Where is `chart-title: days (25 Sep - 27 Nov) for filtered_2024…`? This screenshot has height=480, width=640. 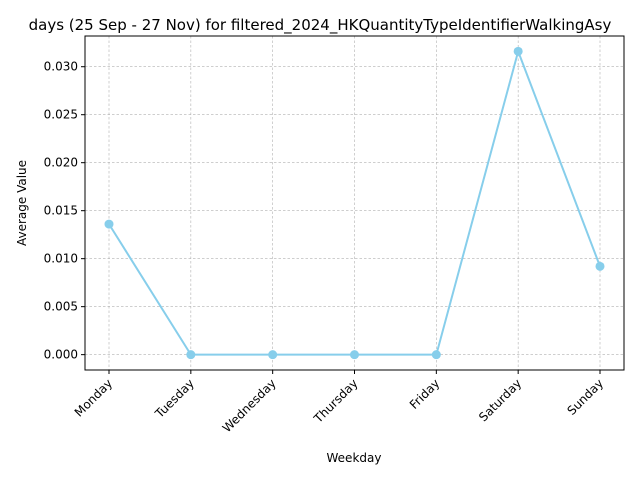 chart-title: days (25 Sep - 27 Nov) for filtered_2024… is located at coordinates (320, 25).